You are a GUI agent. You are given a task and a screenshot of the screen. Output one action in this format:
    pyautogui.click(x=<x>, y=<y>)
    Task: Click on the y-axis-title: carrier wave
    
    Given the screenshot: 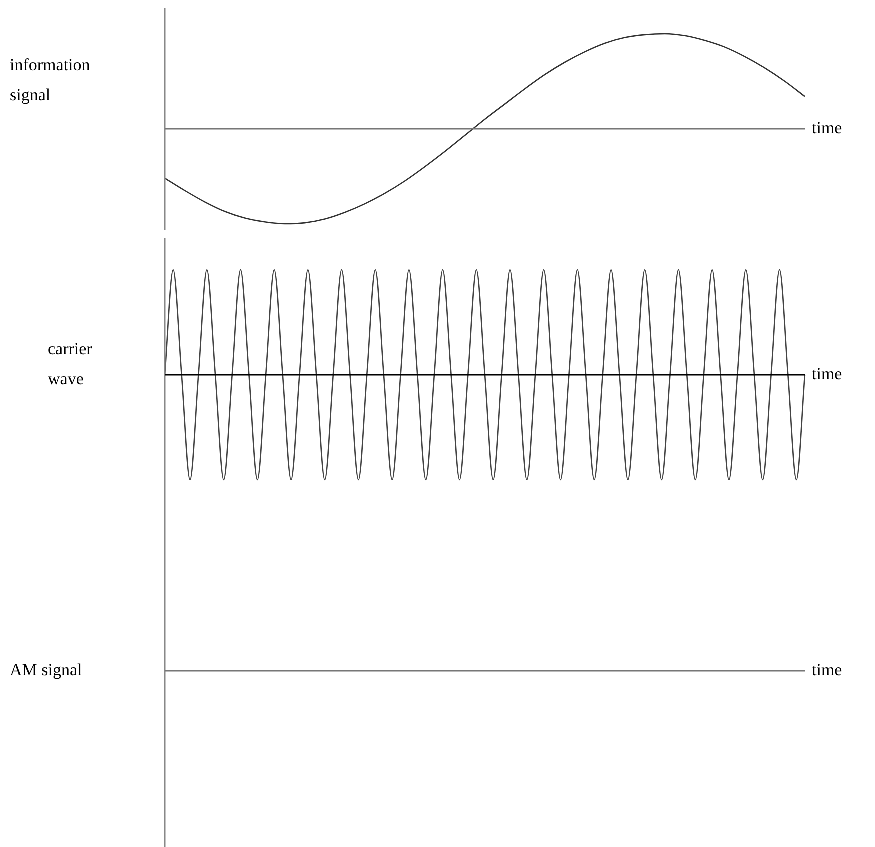 What is the action you would take?
    pyautogui.click(x=70, y=363)
    